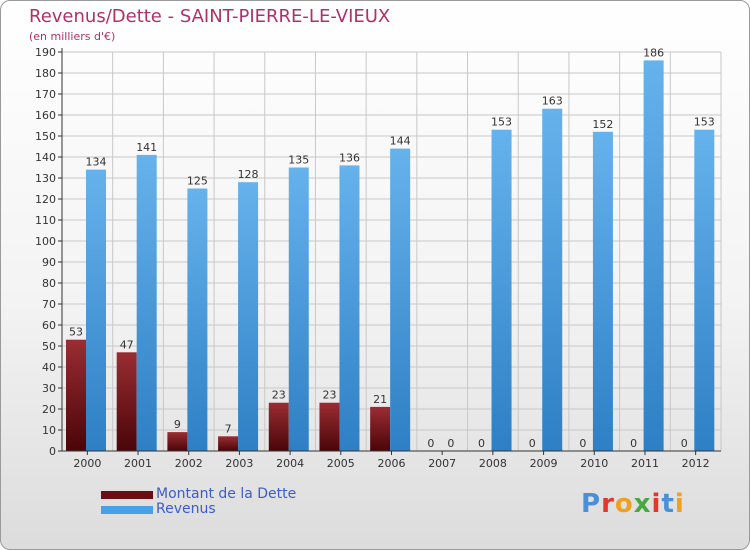 This screenshot has width=750, height=550. What do you see at coordinates (608, 504) in the screenshot?
I see `logo-letter: r` at bounding box center [608, 504].